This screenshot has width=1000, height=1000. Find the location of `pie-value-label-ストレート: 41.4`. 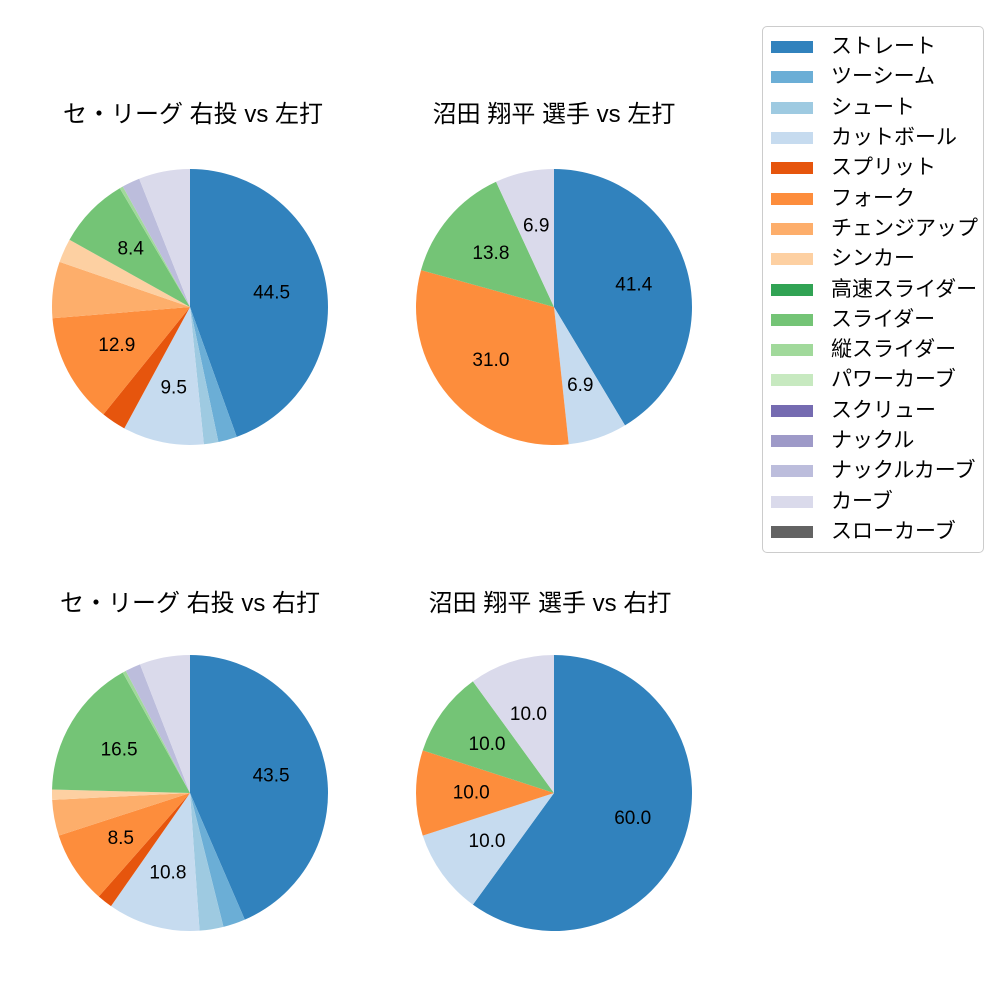

pie-value-label-ストレート: 41.4 is located at coordinates (633, 284).